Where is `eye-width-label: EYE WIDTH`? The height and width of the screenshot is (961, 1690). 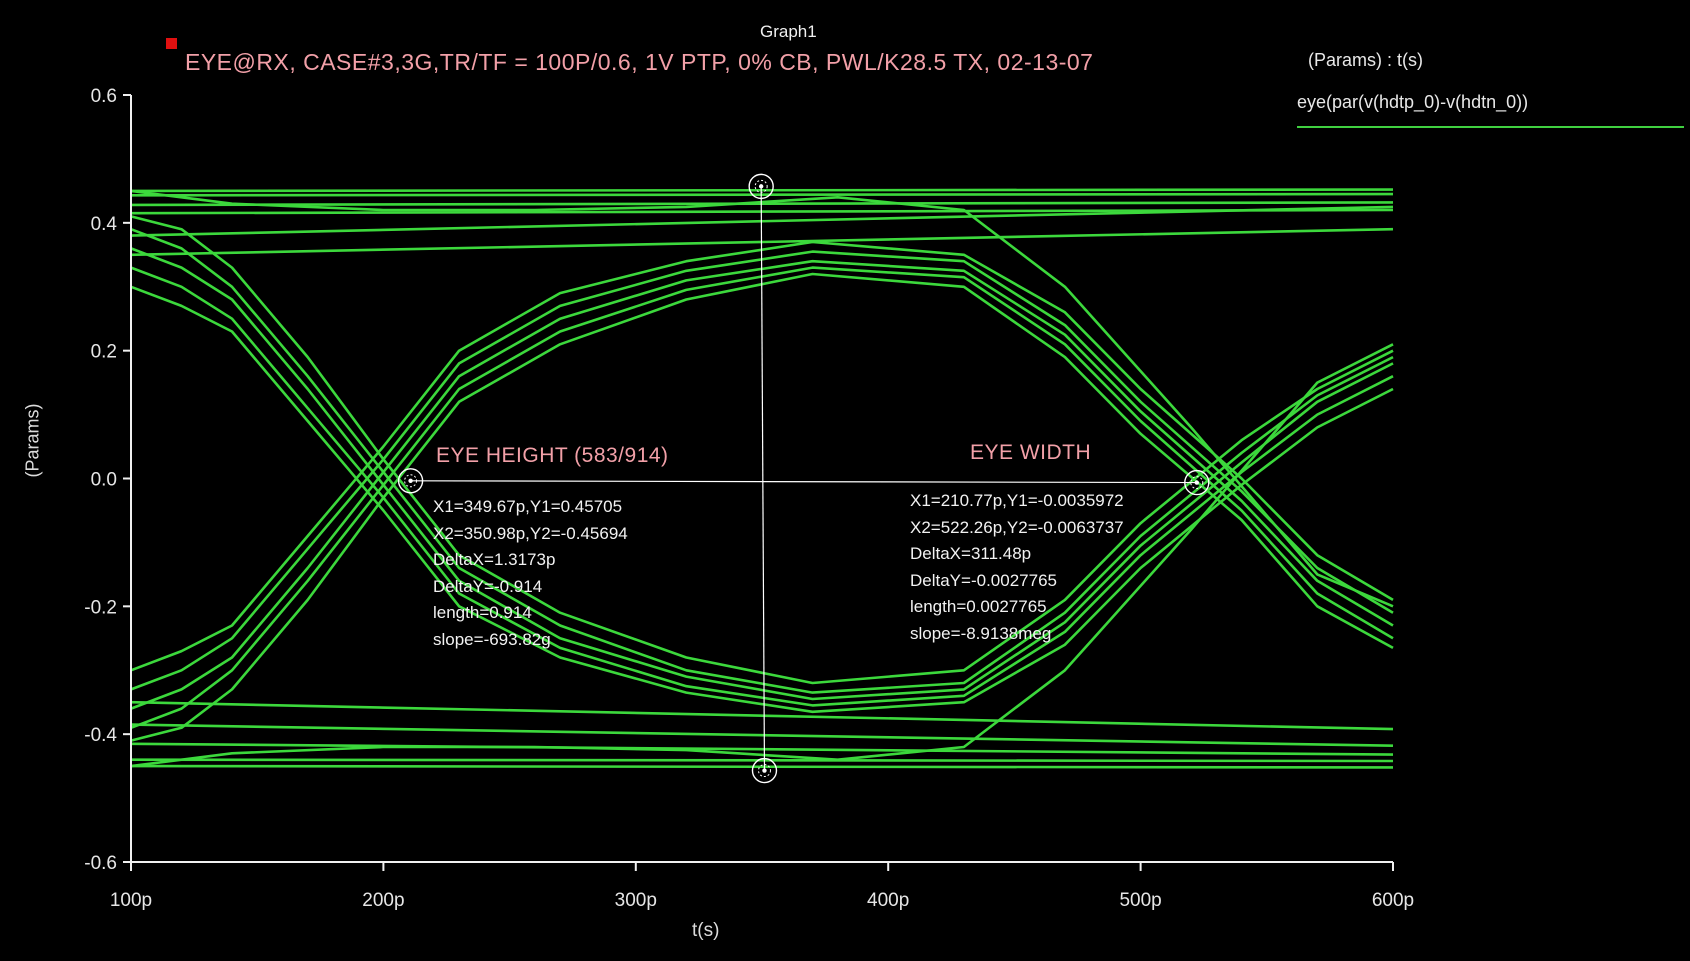
eye-width-label: EYE WIDTH is located at coordinates (1031, 452).